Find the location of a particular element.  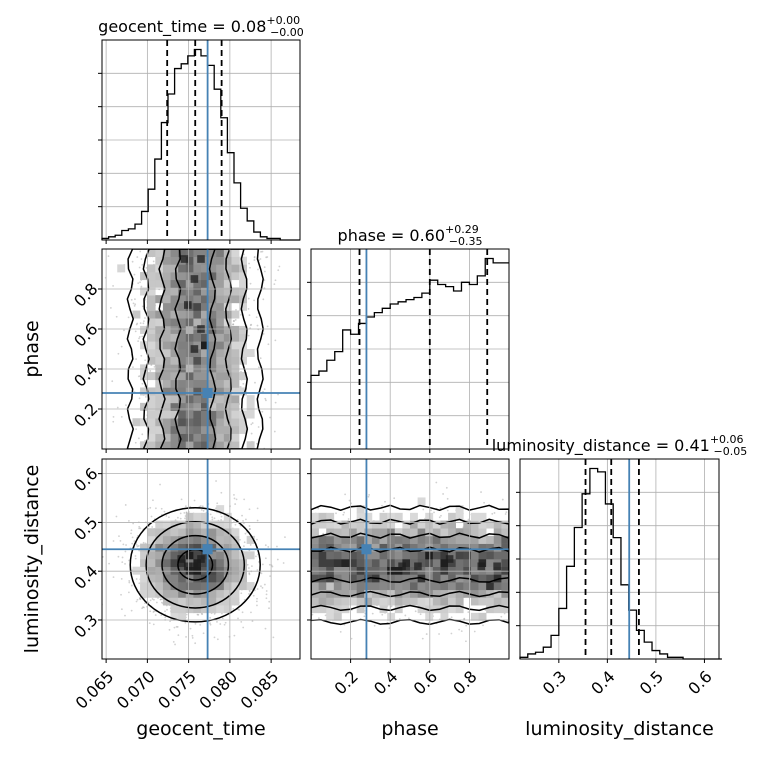

title-lower-error: −0.00 is located at coordinates (287, 32).